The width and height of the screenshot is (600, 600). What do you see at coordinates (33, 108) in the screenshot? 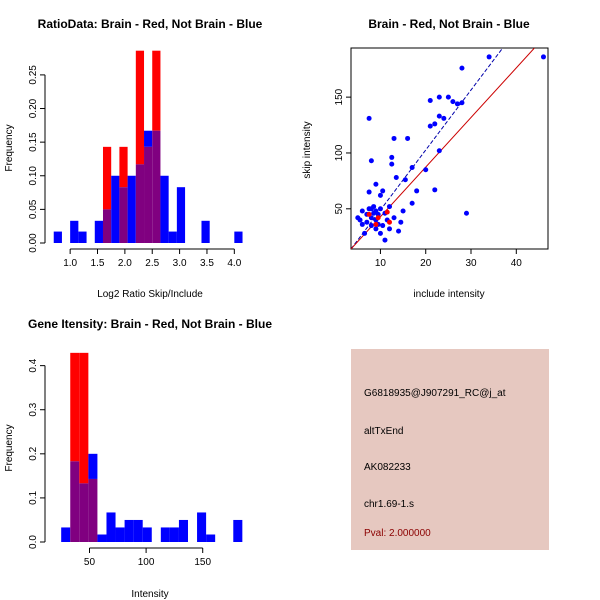
I see `ratio-hist-y-tick-label-4: 0.20` at bounding box center [33, 108].